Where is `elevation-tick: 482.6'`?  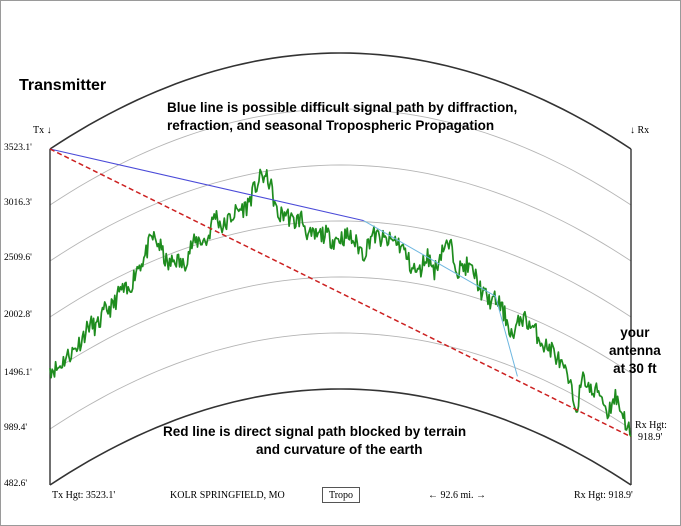 elevation-tick: 482.6' is located at coordinates (16, 484).